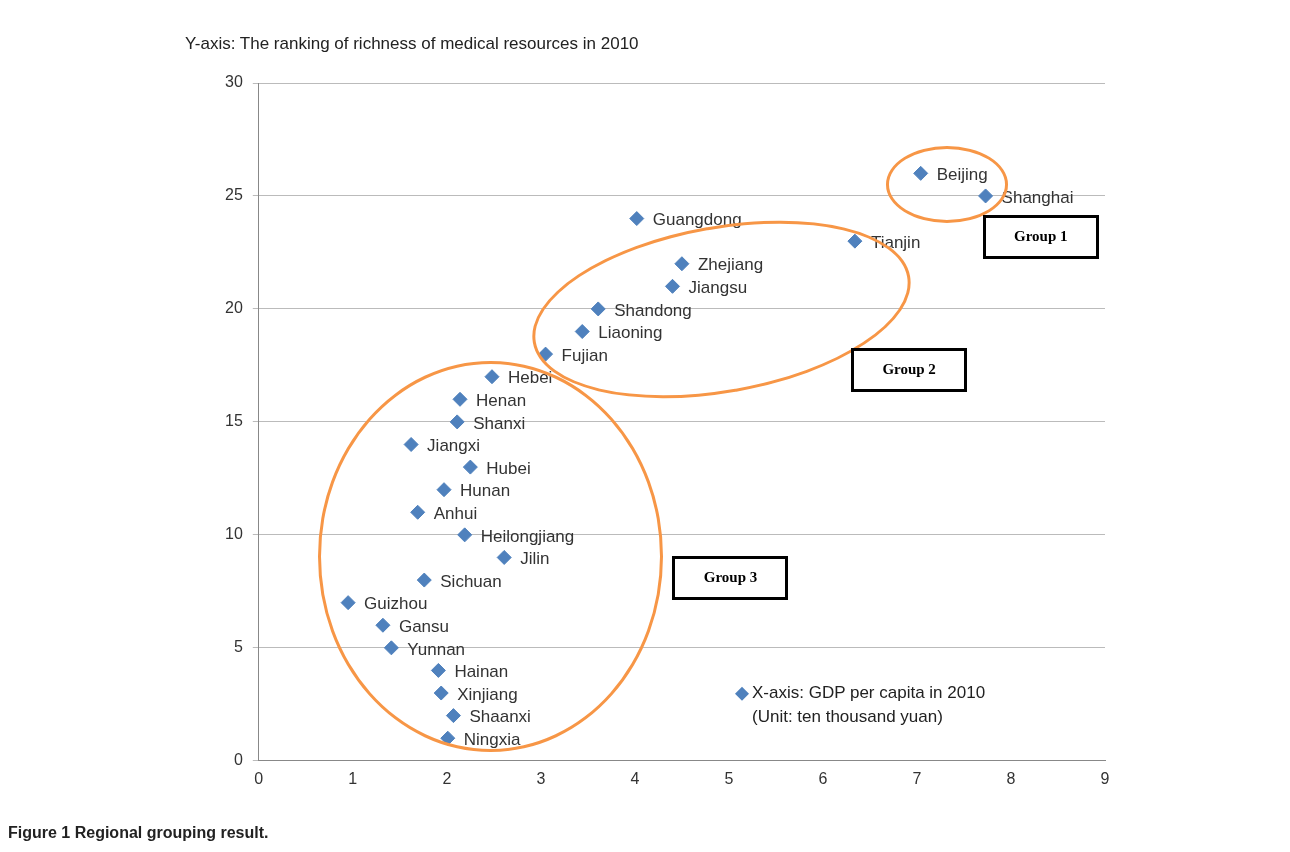 The height and width of the screenshot is (852, 1290). Describe the element at coordinates (730, 265) in the screenshot. I see `annotation: Zhejiang` at that location.